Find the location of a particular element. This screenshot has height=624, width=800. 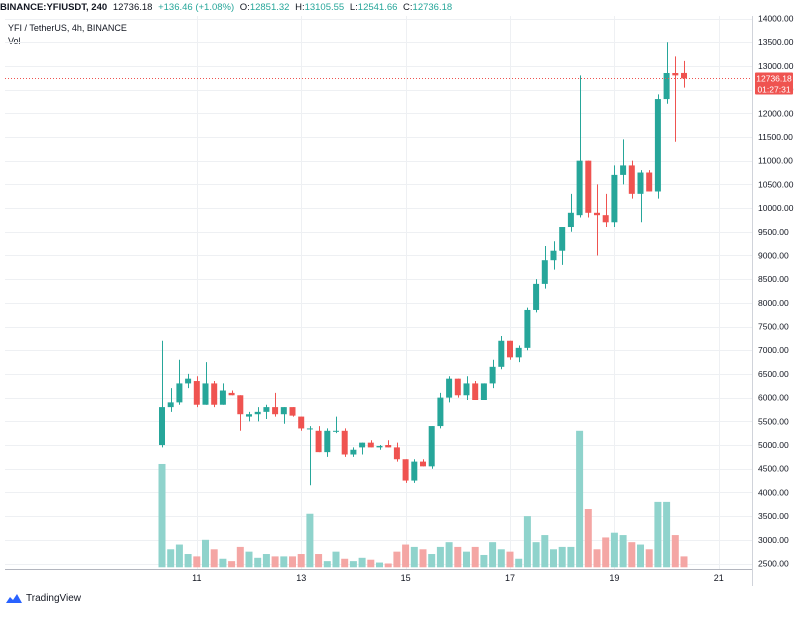

last-price: 12736.18 is located at coordinates (132, 7).